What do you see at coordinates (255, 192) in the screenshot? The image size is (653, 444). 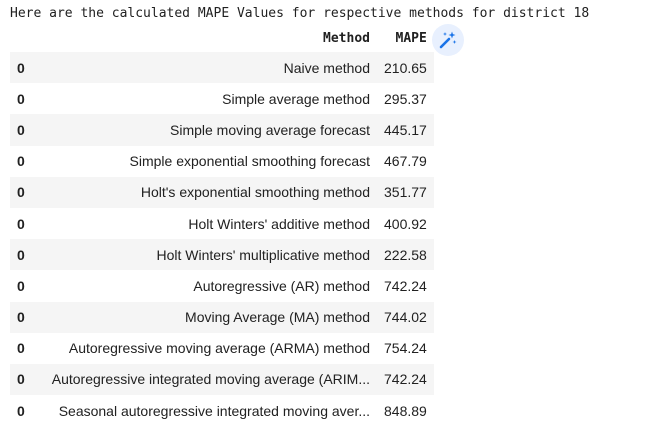 I see `method-cell: Holt's exponential smoothing method` at bounding box center [255, 192].